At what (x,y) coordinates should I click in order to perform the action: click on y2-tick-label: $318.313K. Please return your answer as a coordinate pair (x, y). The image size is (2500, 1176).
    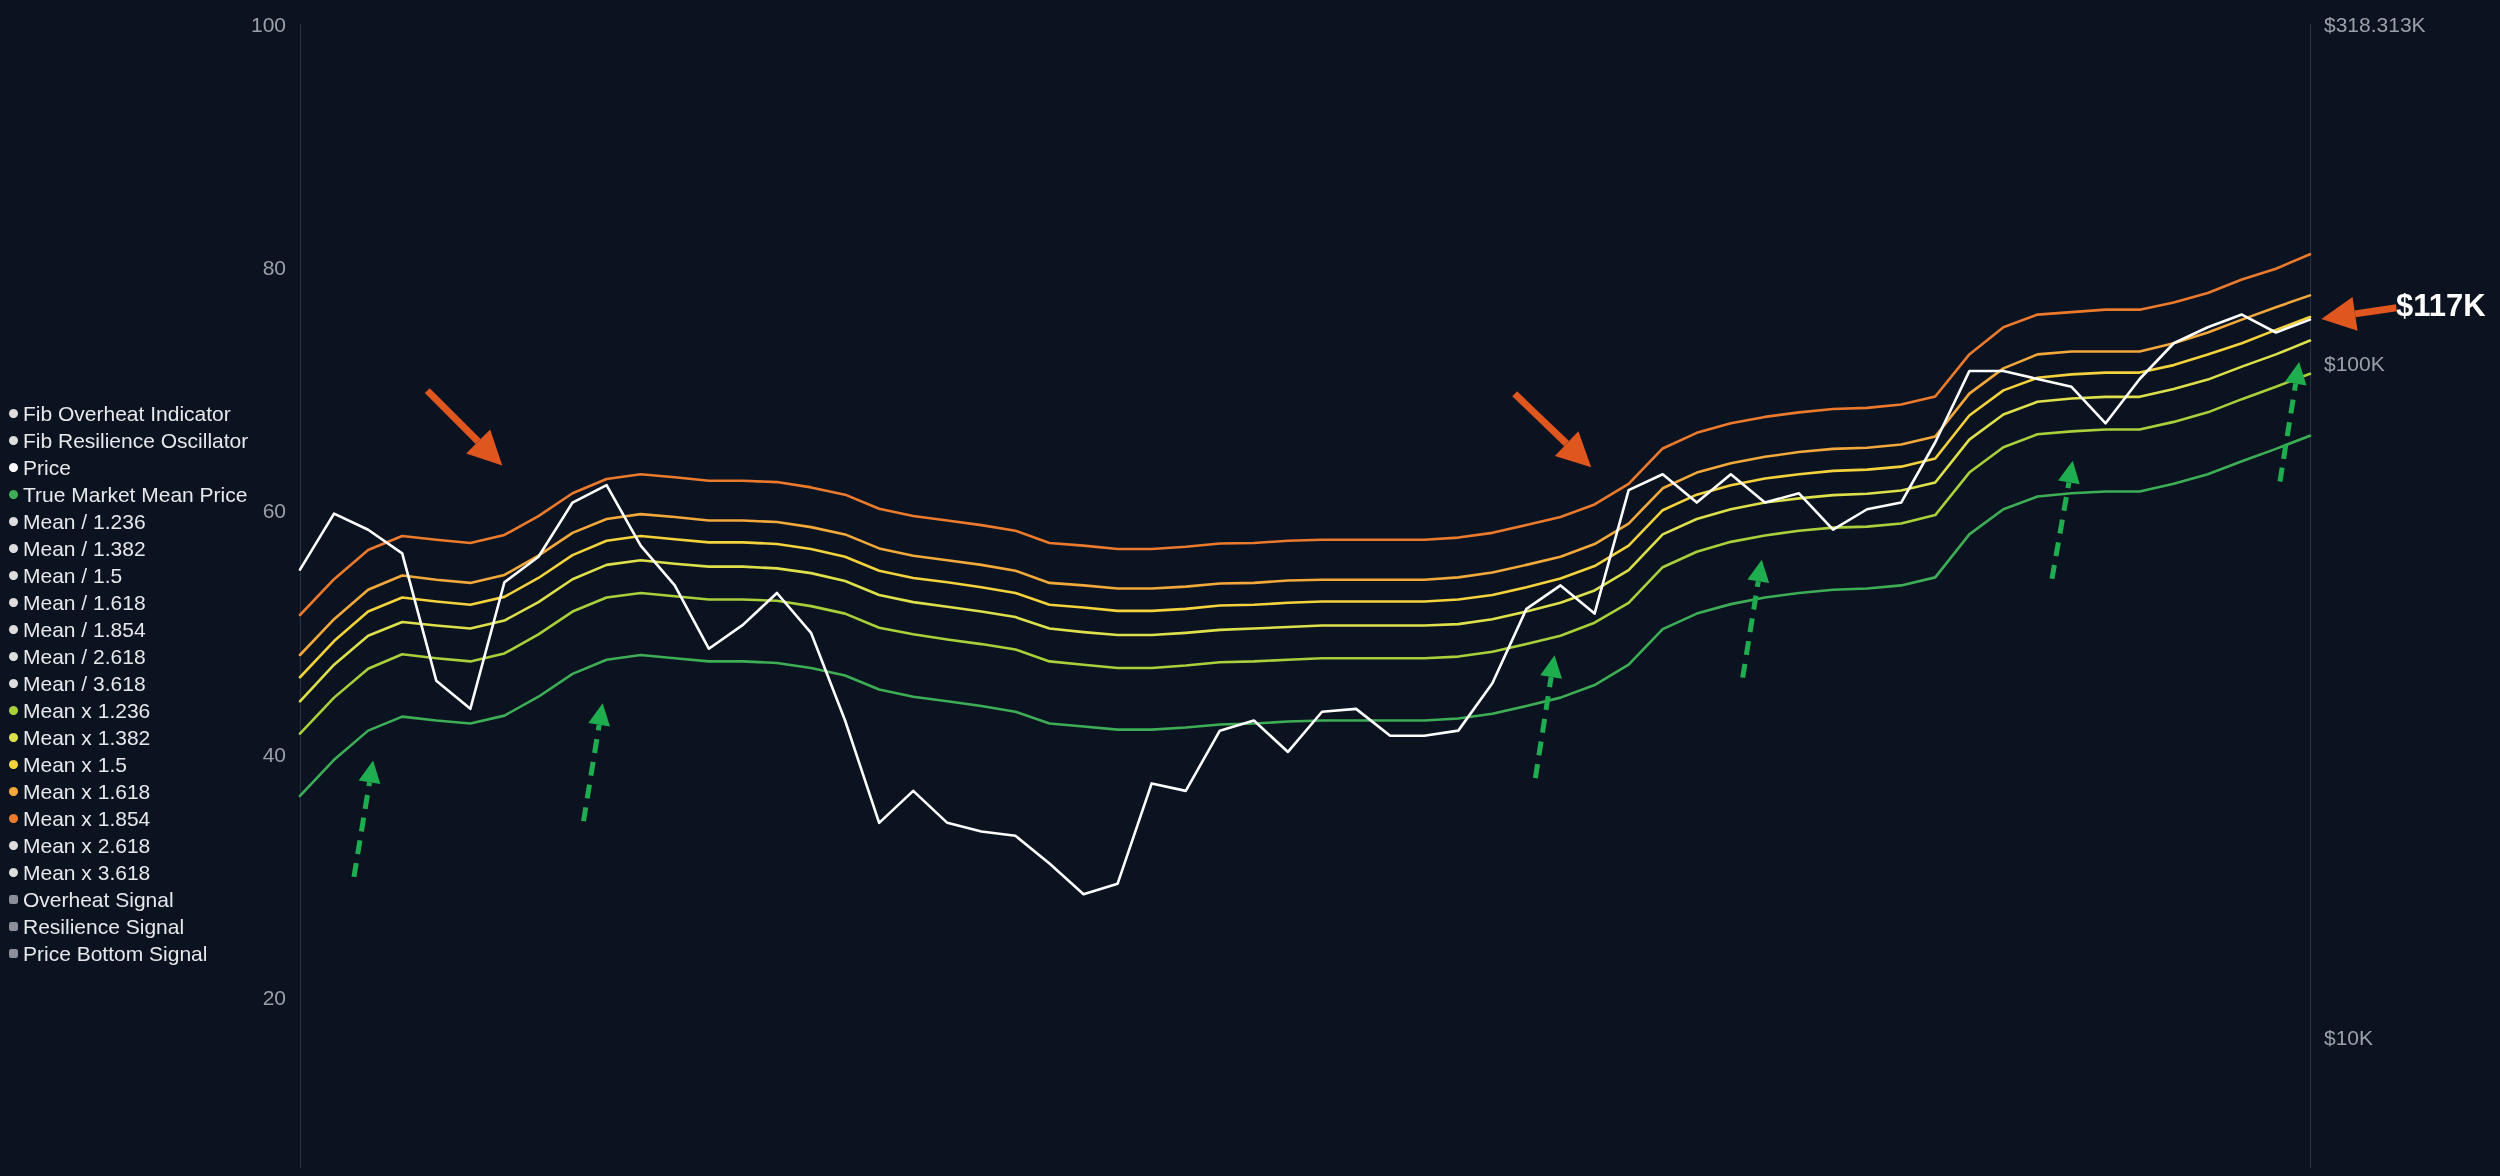
    Looking at the image, I should click on (2375, 24).